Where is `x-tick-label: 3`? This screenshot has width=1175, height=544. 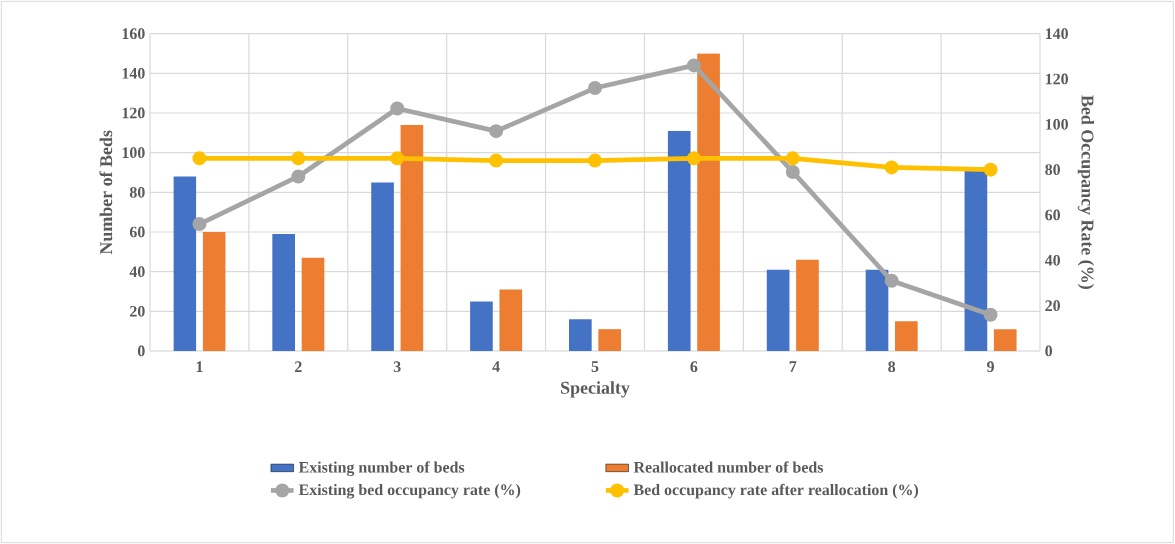
x-tick-label: 3 is located at coordinates (397, 367).